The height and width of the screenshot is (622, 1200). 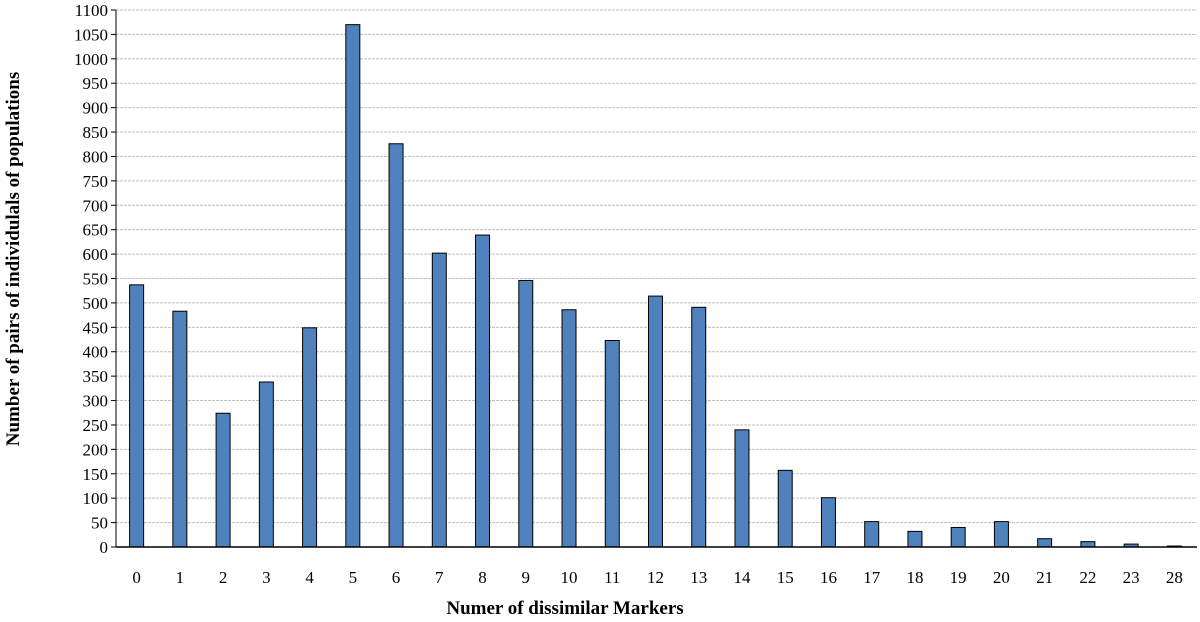 I want to click on x-tick-label: 1, so click(x=180, y=577).